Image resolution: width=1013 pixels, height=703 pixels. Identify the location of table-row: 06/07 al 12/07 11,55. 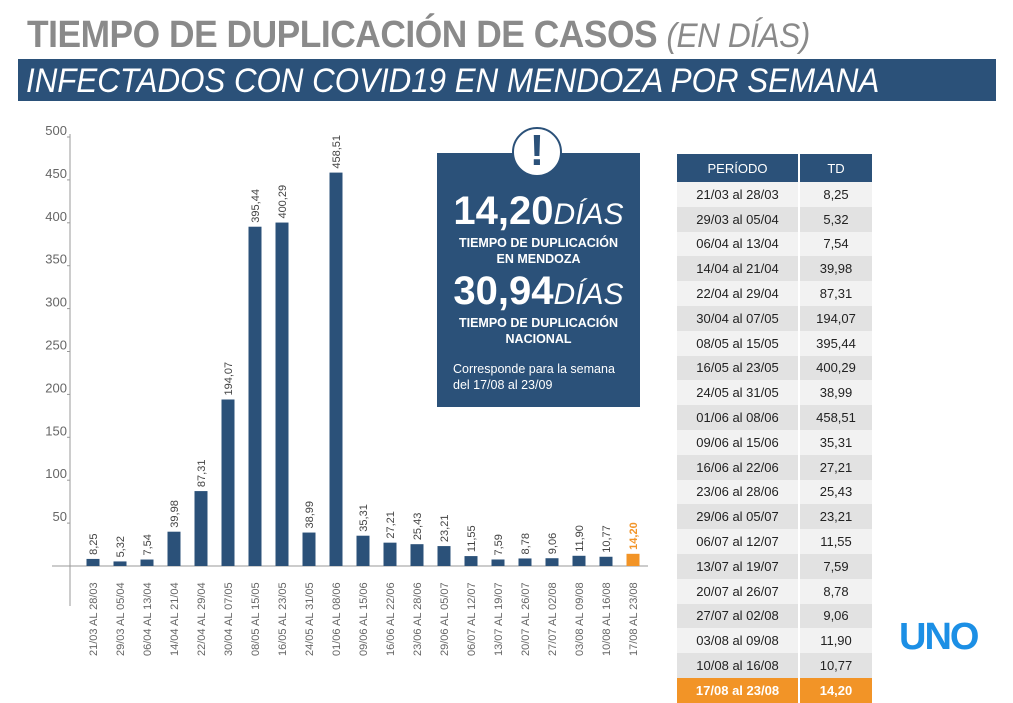
(774, 541).